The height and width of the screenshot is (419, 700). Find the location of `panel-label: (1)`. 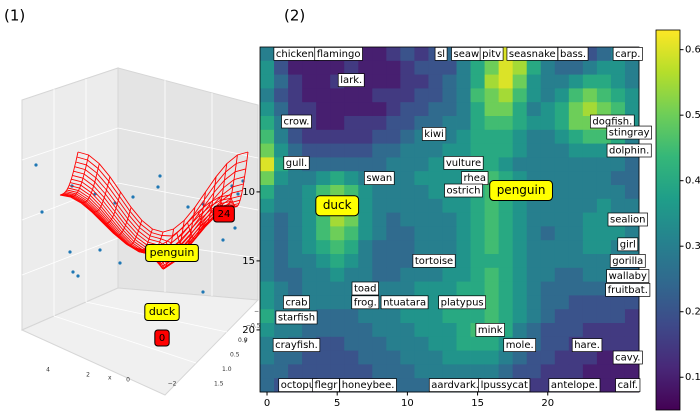

panel-label: (1) is located at coordinates (14, 16).